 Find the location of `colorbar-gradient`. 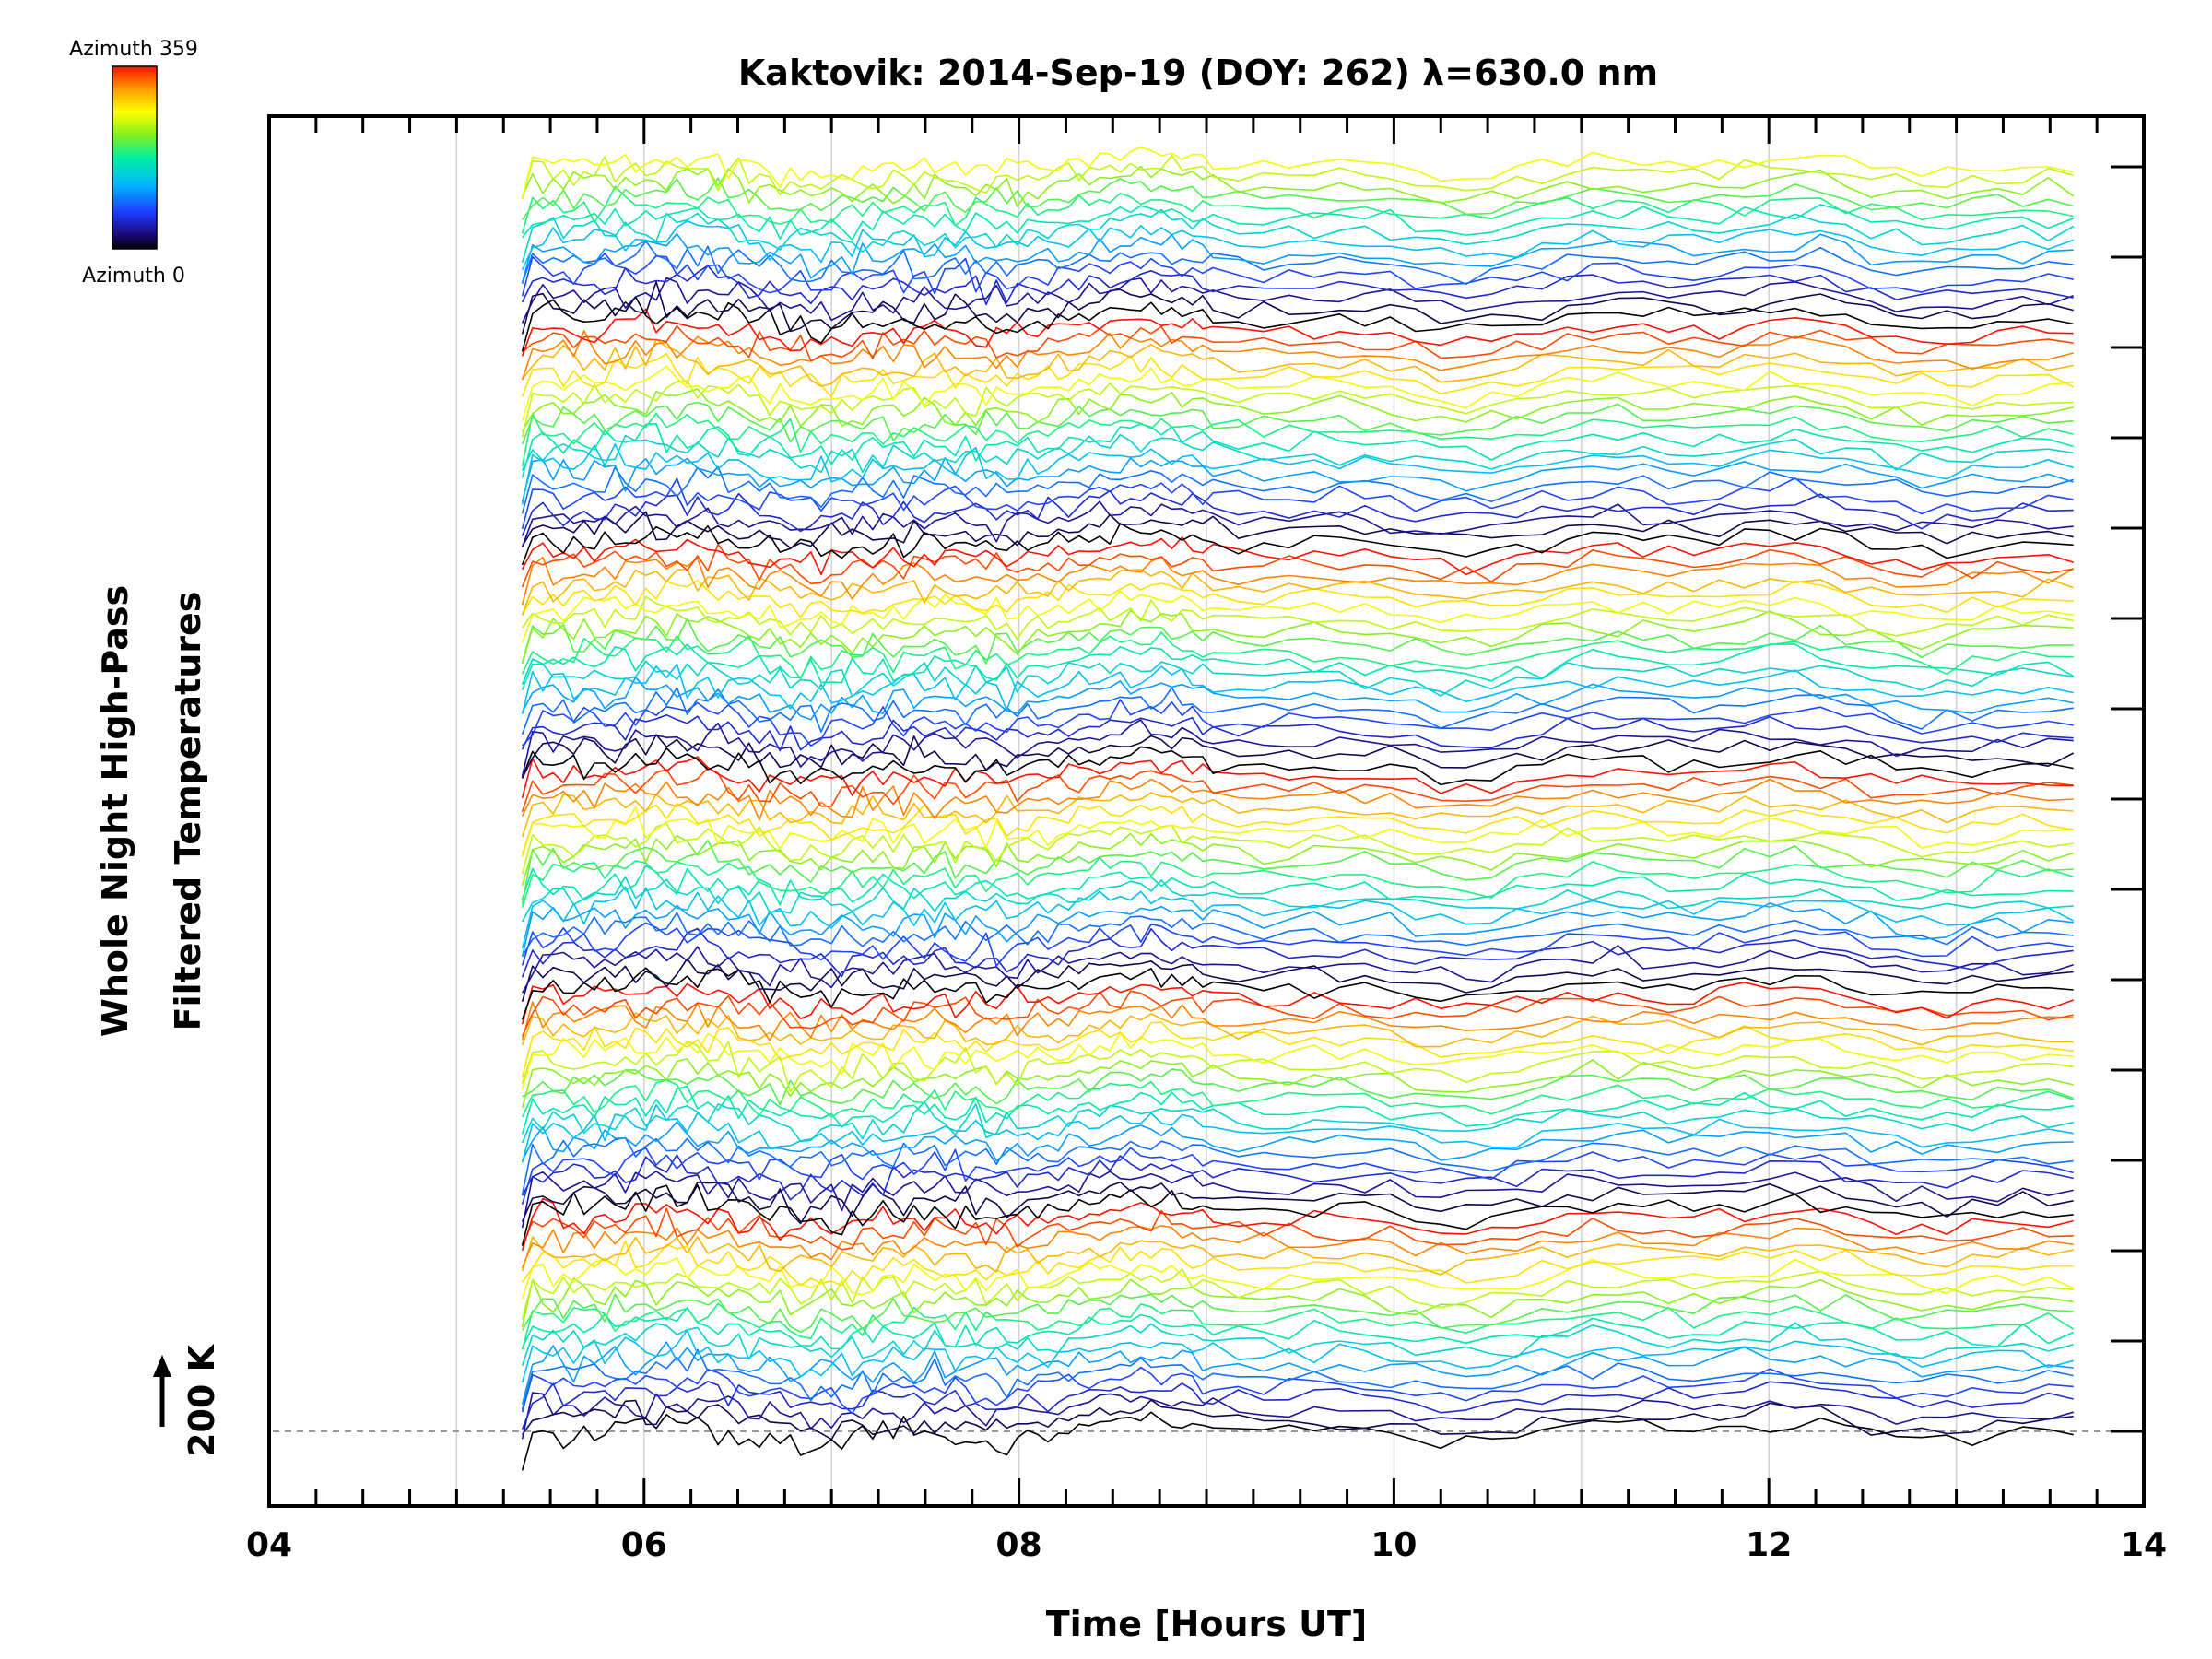

colorbar-gradient is located at coordinates (135, 157).